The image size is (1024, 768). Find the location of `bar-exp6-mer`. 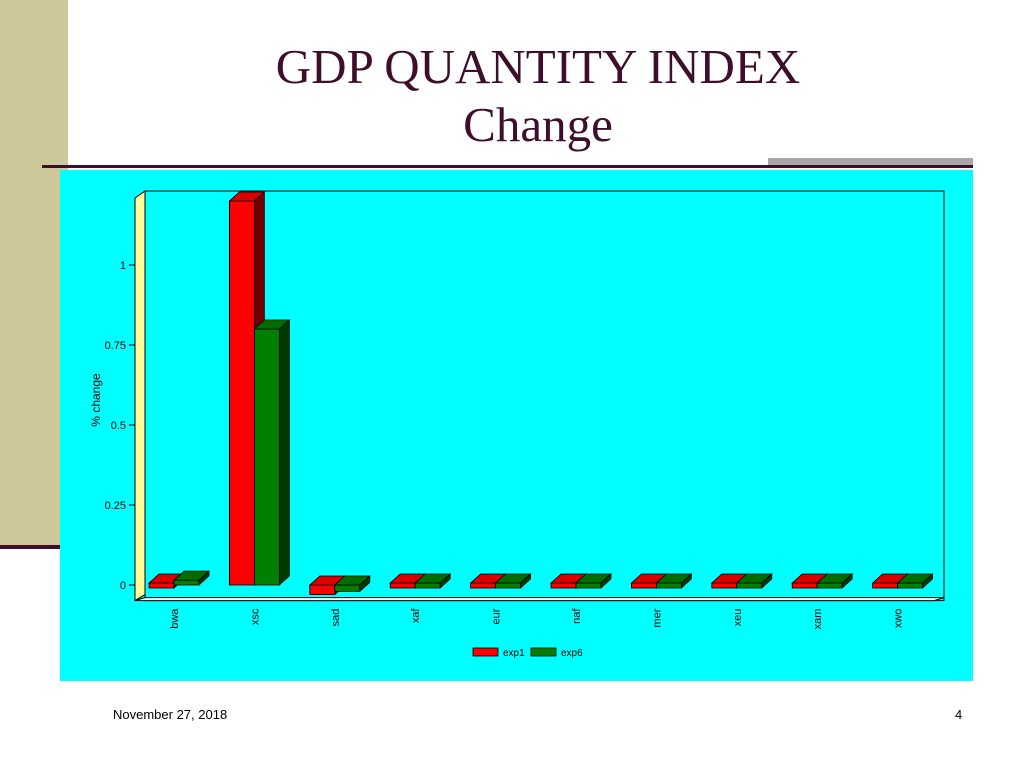

bar-exp6-mer is located at coordinates (674, 581).